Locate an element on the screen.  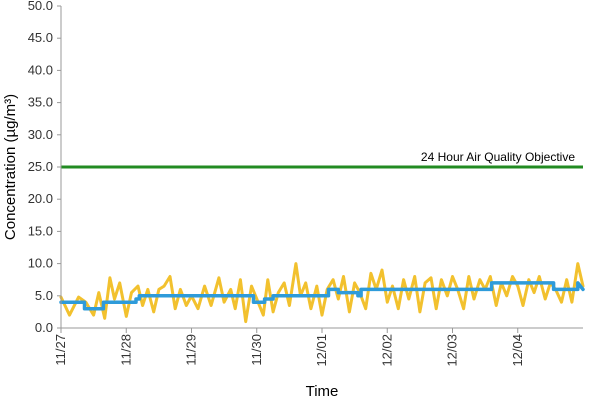
x-tick-label: 11/30 is located at coordinates (256, 350).